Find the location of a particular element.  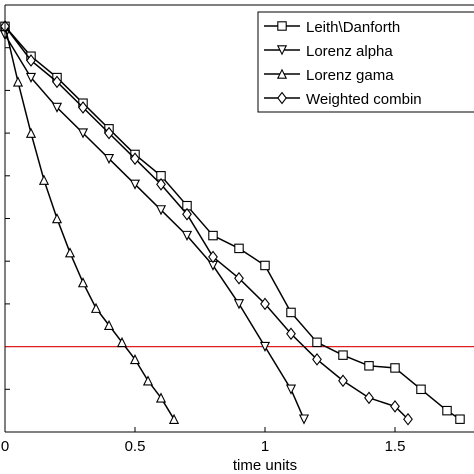

legend-box is located at coordinates (365, 62).